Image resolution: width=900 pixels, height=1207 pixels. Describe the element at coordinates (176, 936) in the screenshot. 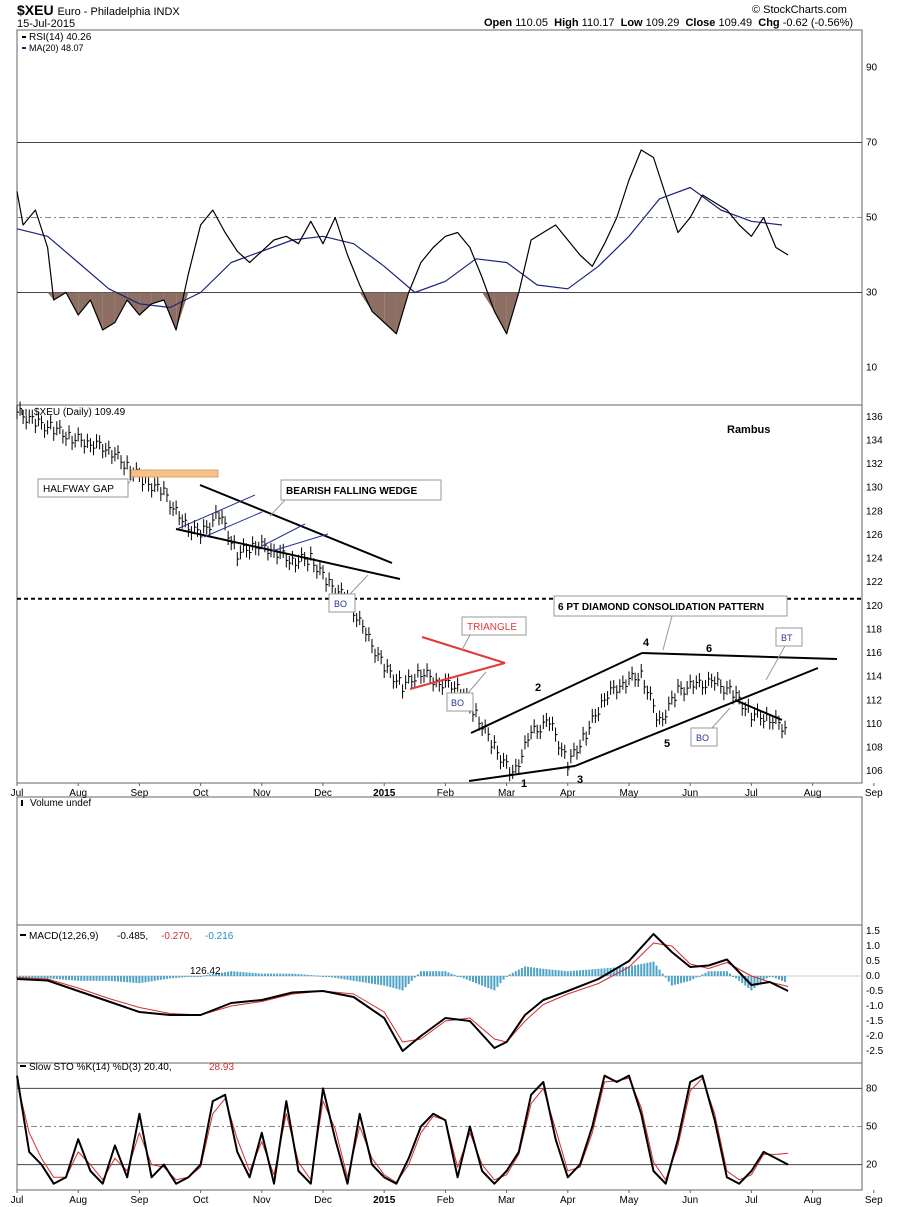

I see `macd-legend-2: -0.270,` at that location.